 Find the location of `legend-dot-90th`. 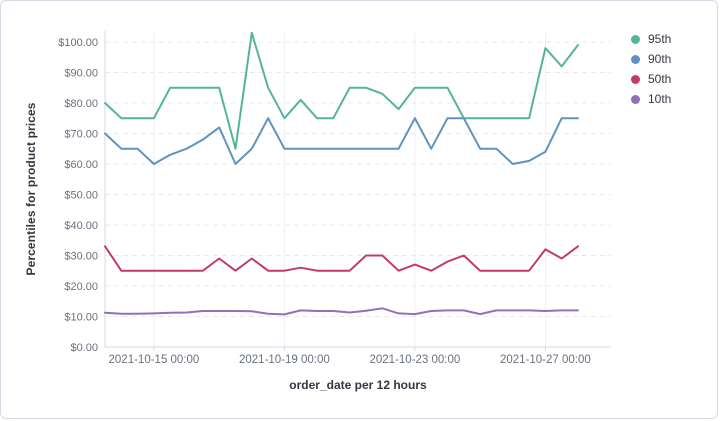

legend-dot-90th is located at coordinates (635, 59).